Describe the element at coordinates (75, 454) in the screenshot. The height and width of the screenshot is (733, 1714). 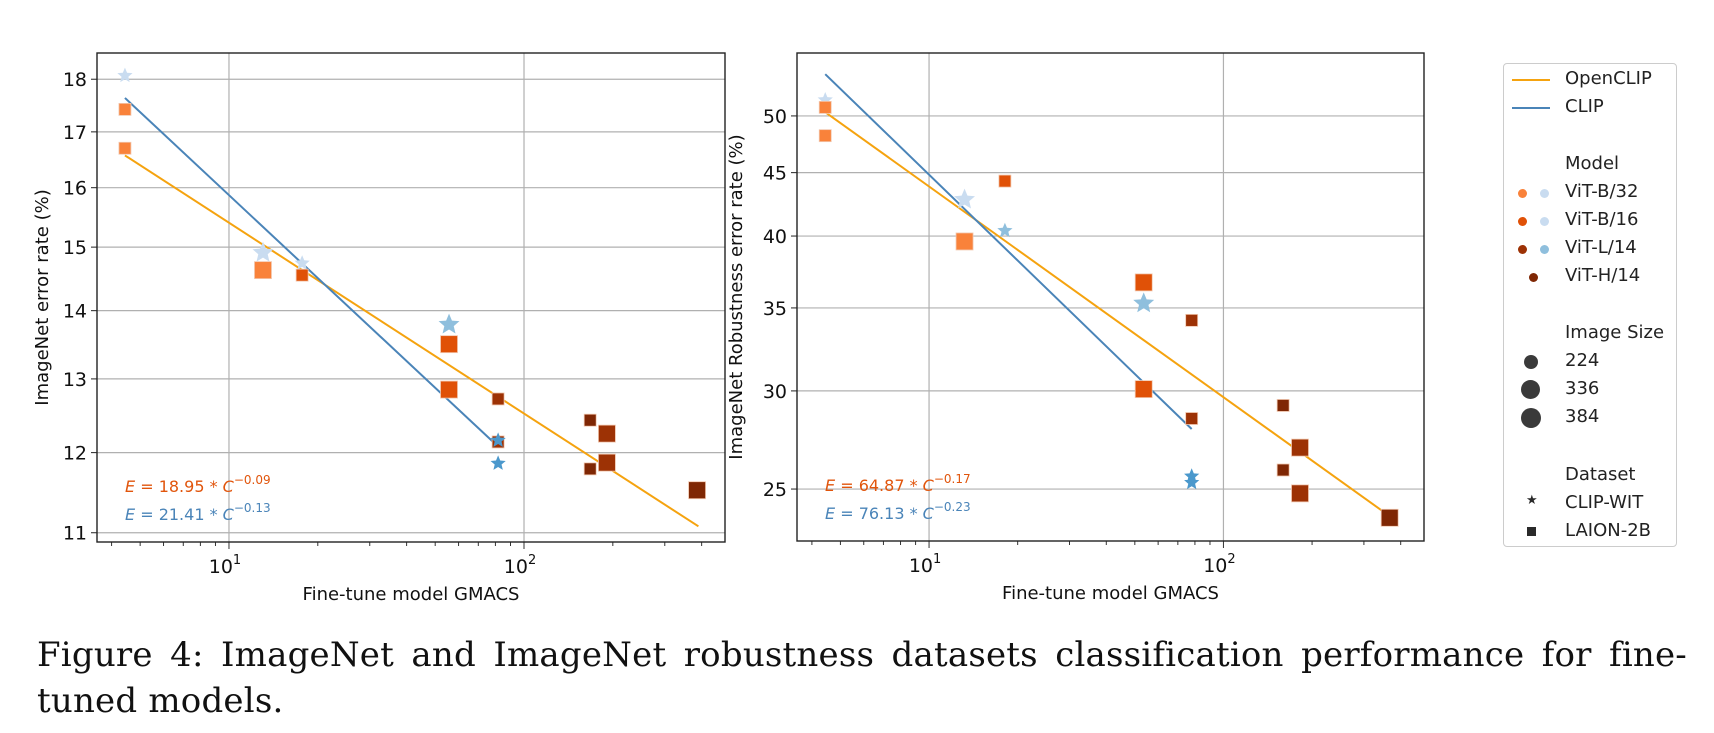
I see `y-tick-label: 12` at that location.